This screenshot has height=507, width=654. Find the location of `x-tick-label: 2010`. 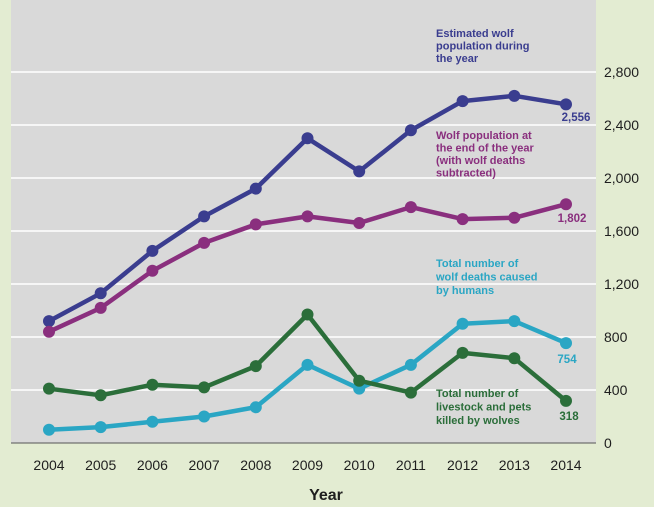

x-tick-label: 2010 is located at coordinates (359, 465).